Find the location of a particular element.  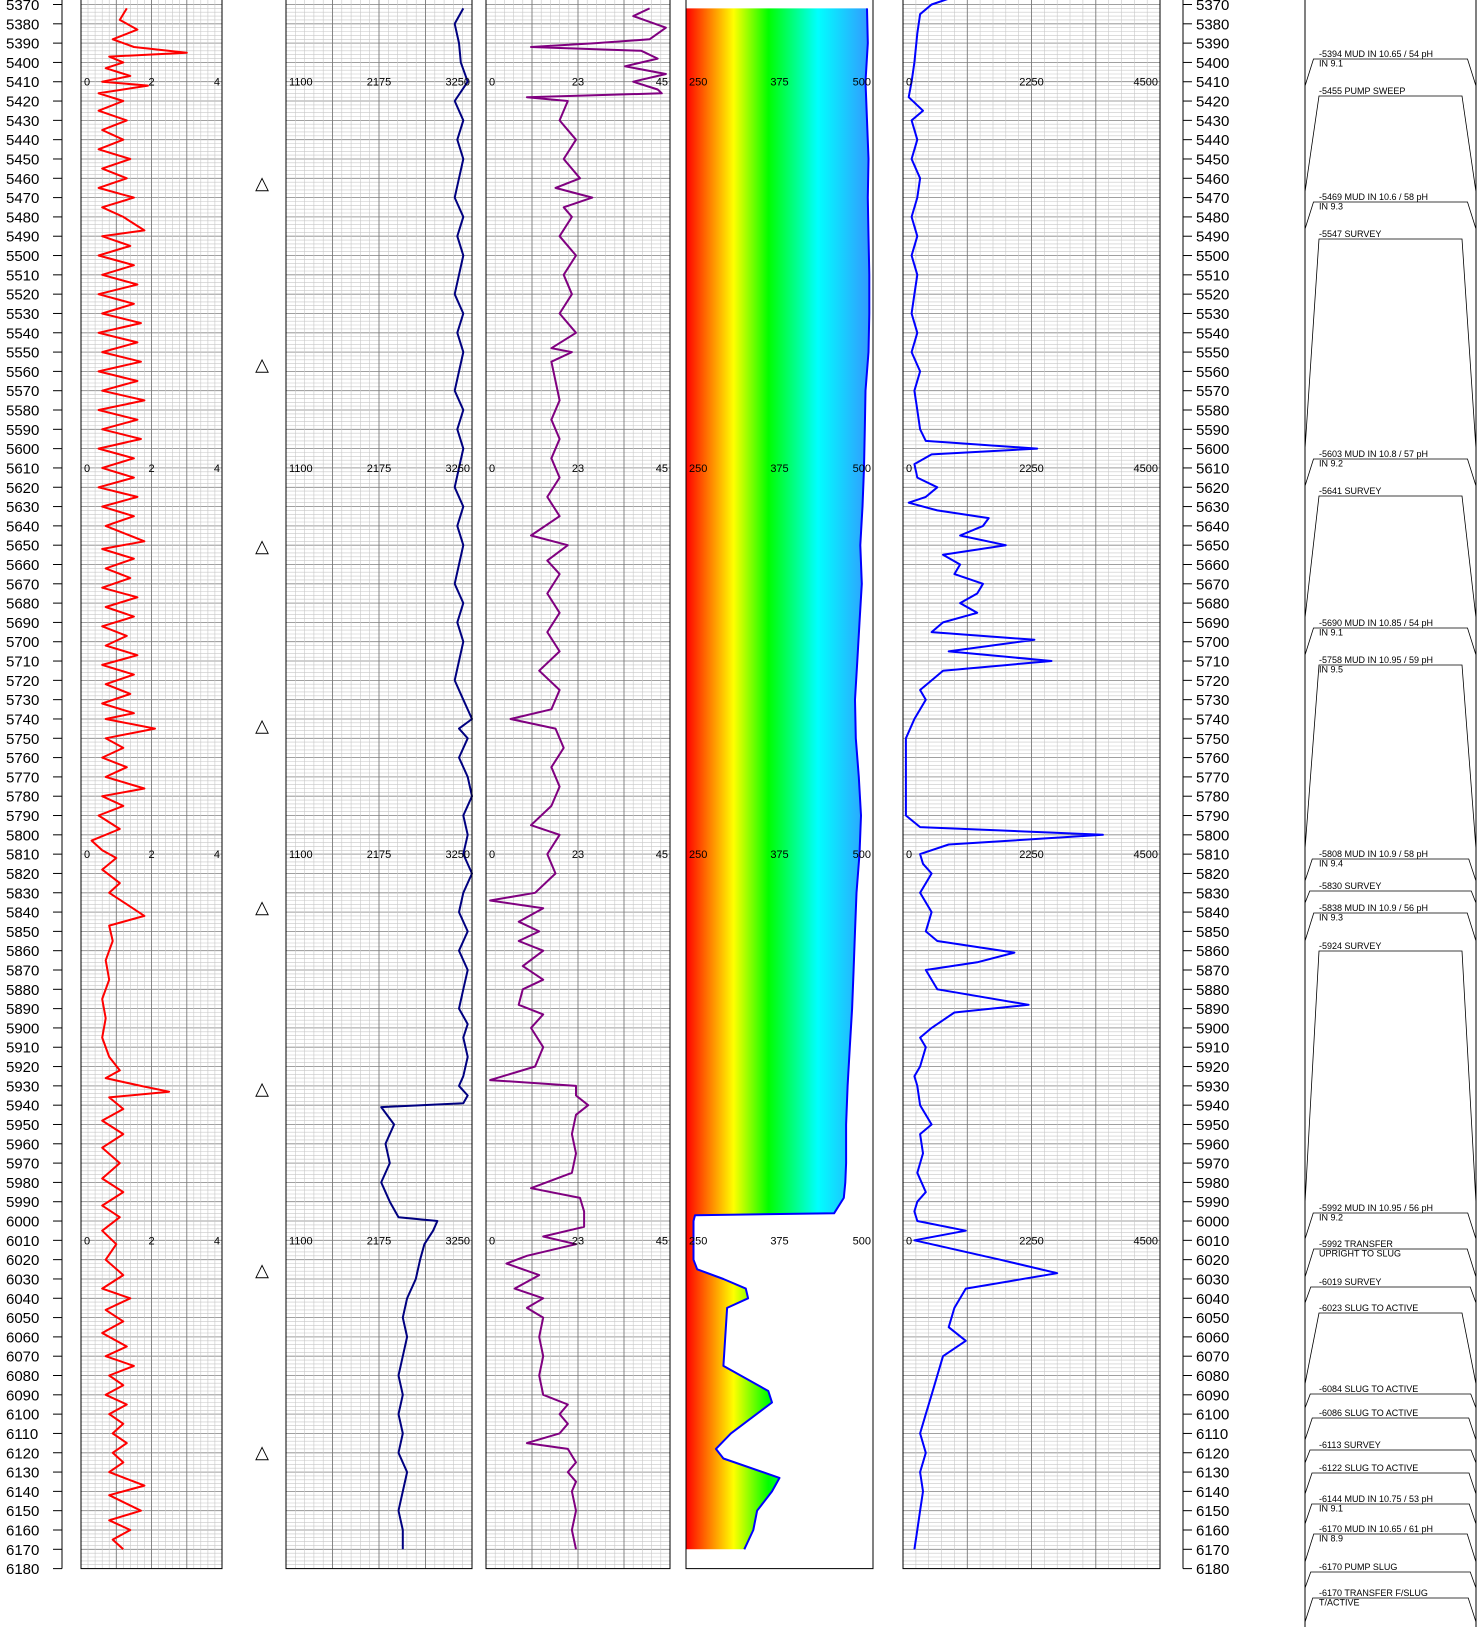

depth-label: 5880 is located at coordinates (1212, 990).